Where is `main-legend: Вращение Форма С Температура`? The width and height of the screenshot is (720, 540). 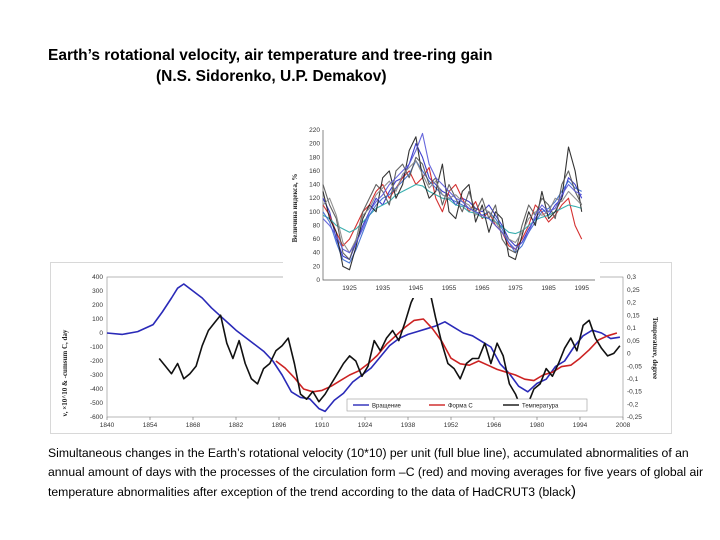
main-legend: Вращение Форма С Температура is located at coordinates (467, 405).